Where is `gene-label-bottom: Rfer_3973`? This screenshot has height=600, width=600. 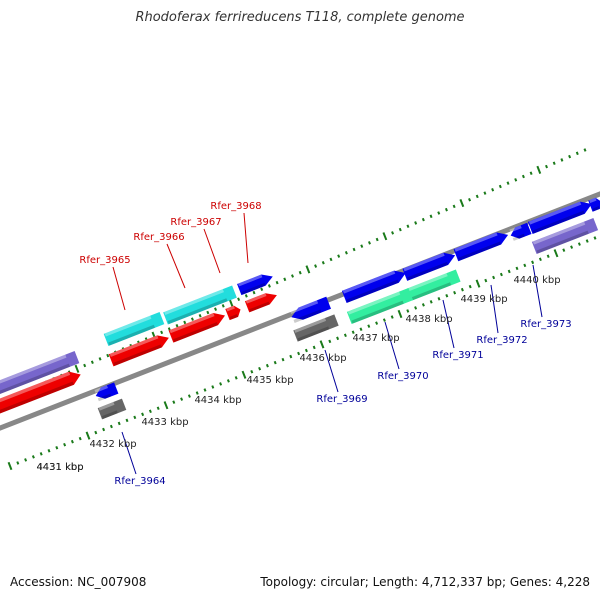 gene-label-bottom: Rfer_3973 is located at coordinates (545, 324).